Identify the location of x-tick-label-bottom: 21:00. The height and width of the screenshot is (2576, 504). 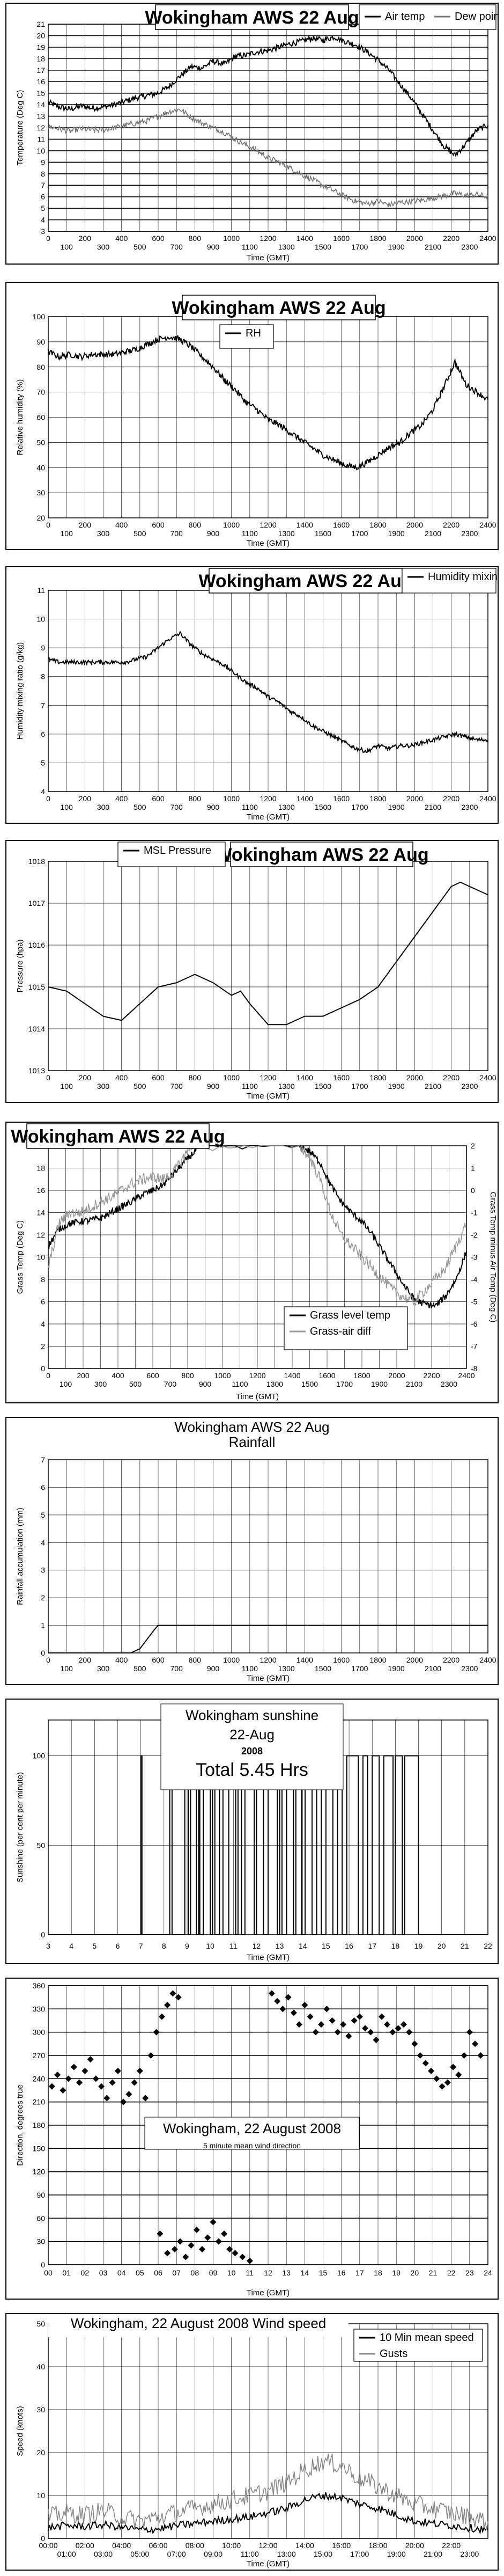
(433, 2554).